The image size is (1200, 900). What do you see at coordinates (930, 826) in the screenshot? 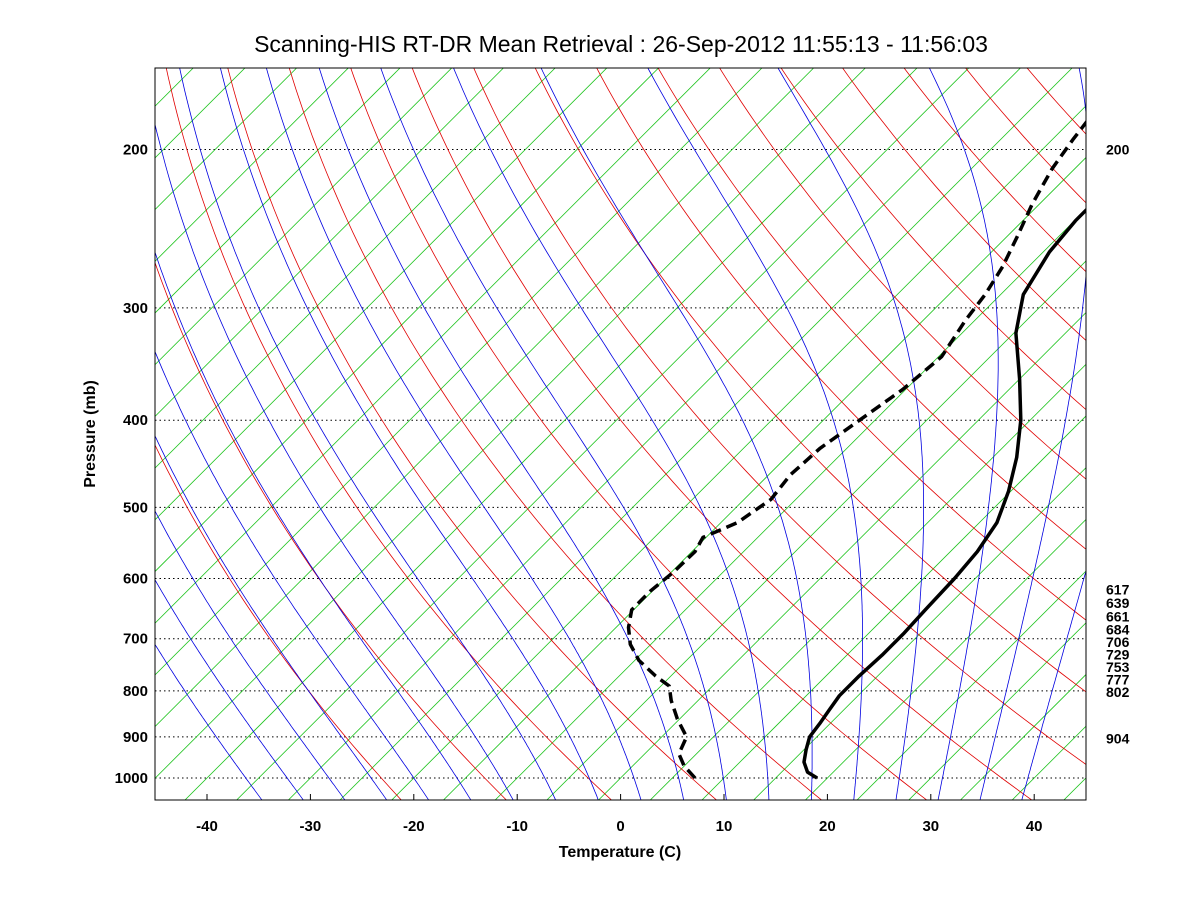
I see `x-tick-30: 30` at bounding box center [930, 826].